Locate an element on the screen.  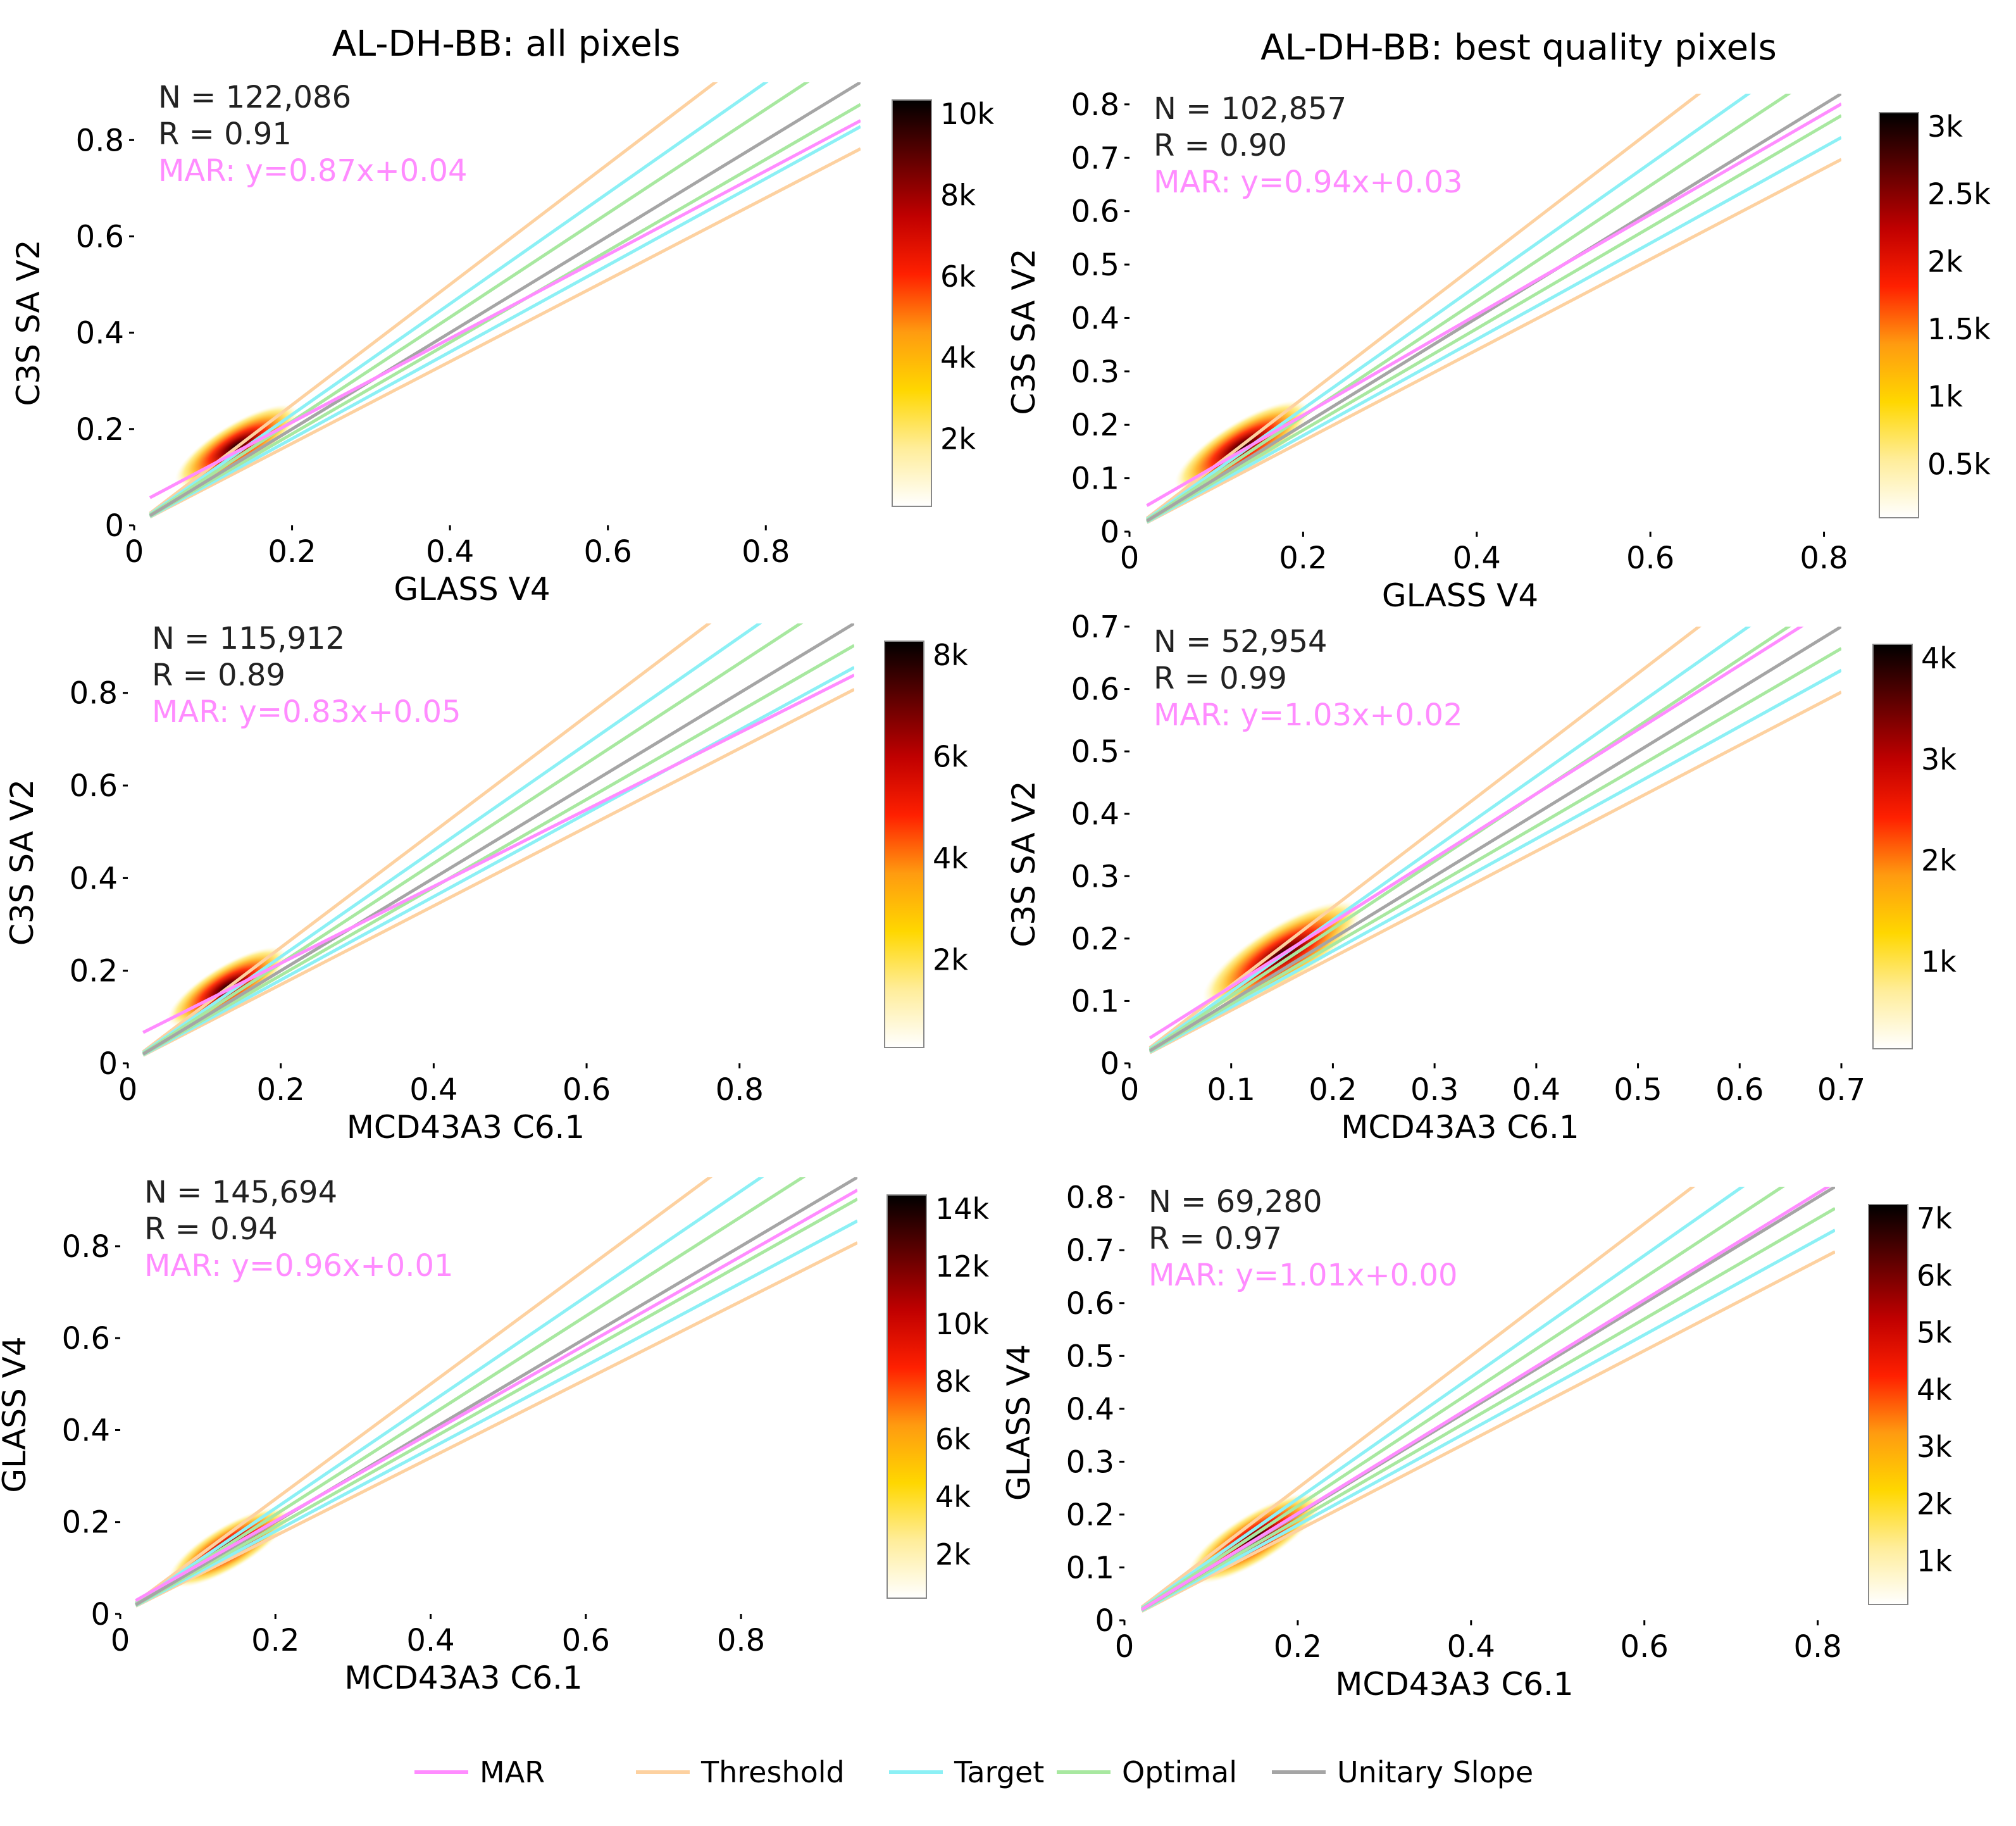
stat-r: R = 0.94 is located at coordinates (211, 1229).